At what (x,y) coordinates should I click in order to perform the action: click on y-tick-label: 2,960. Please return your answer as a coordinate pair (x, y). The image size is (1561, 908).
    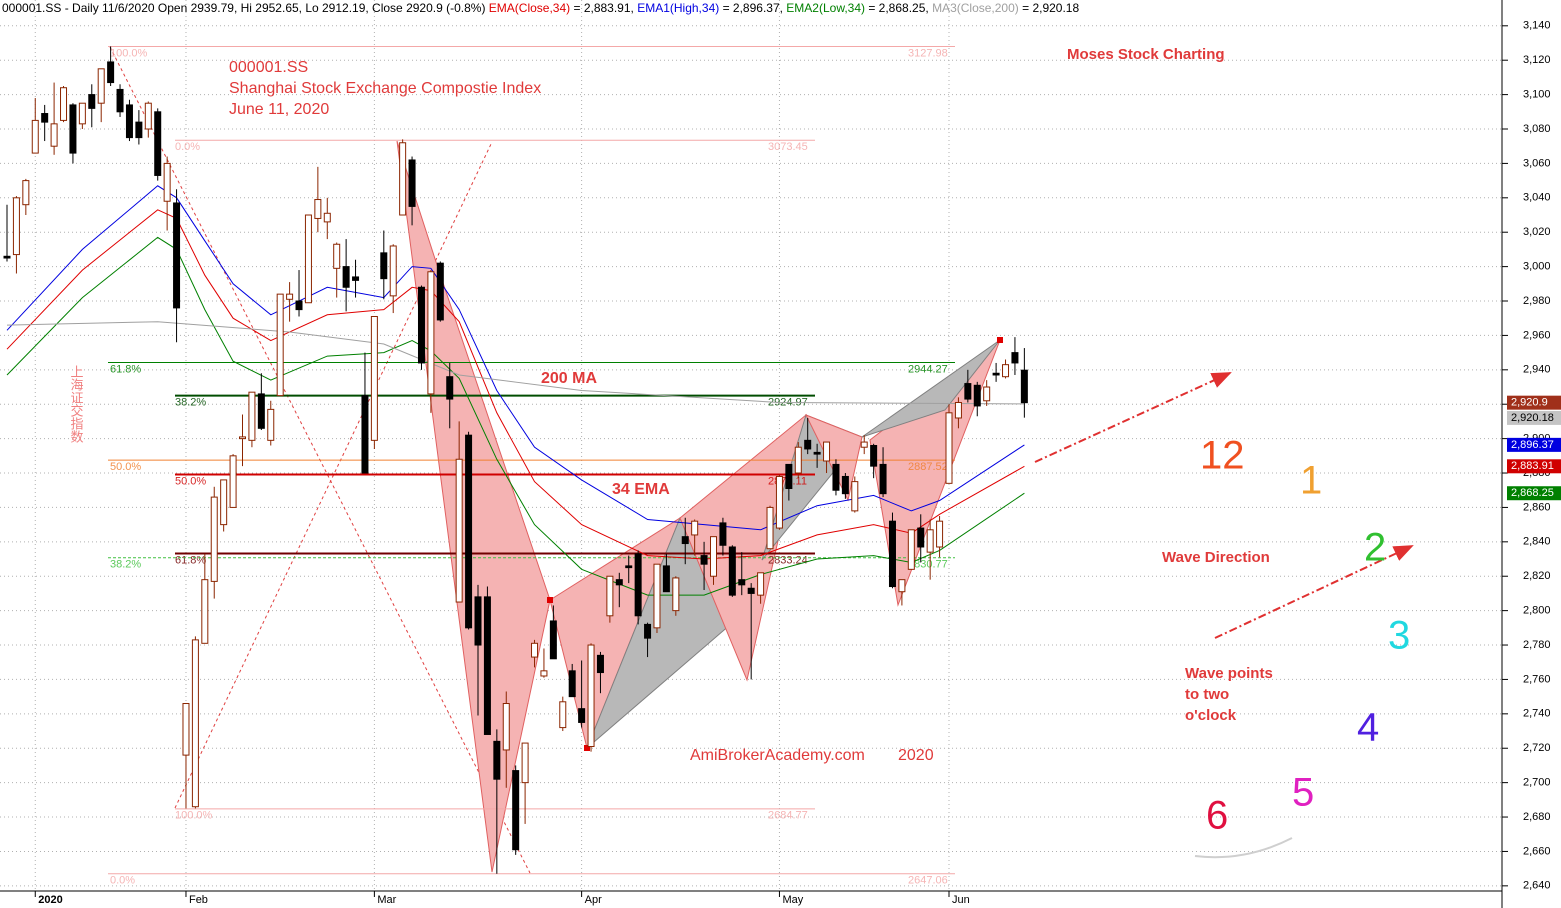
    Looking at the image, I should click on (1537, 335).